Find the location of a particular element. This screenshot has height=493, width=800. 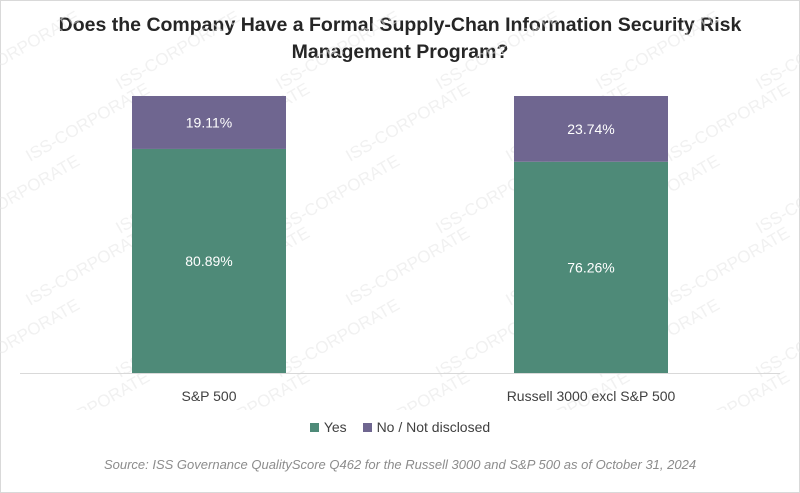

data-label-yes-0: 80.89% is located at coordinates (208, 261).